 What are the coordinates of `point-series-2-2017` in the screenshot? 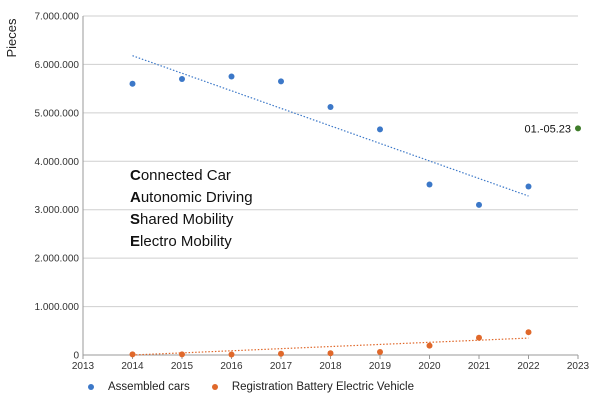 It's located at (281, 353).